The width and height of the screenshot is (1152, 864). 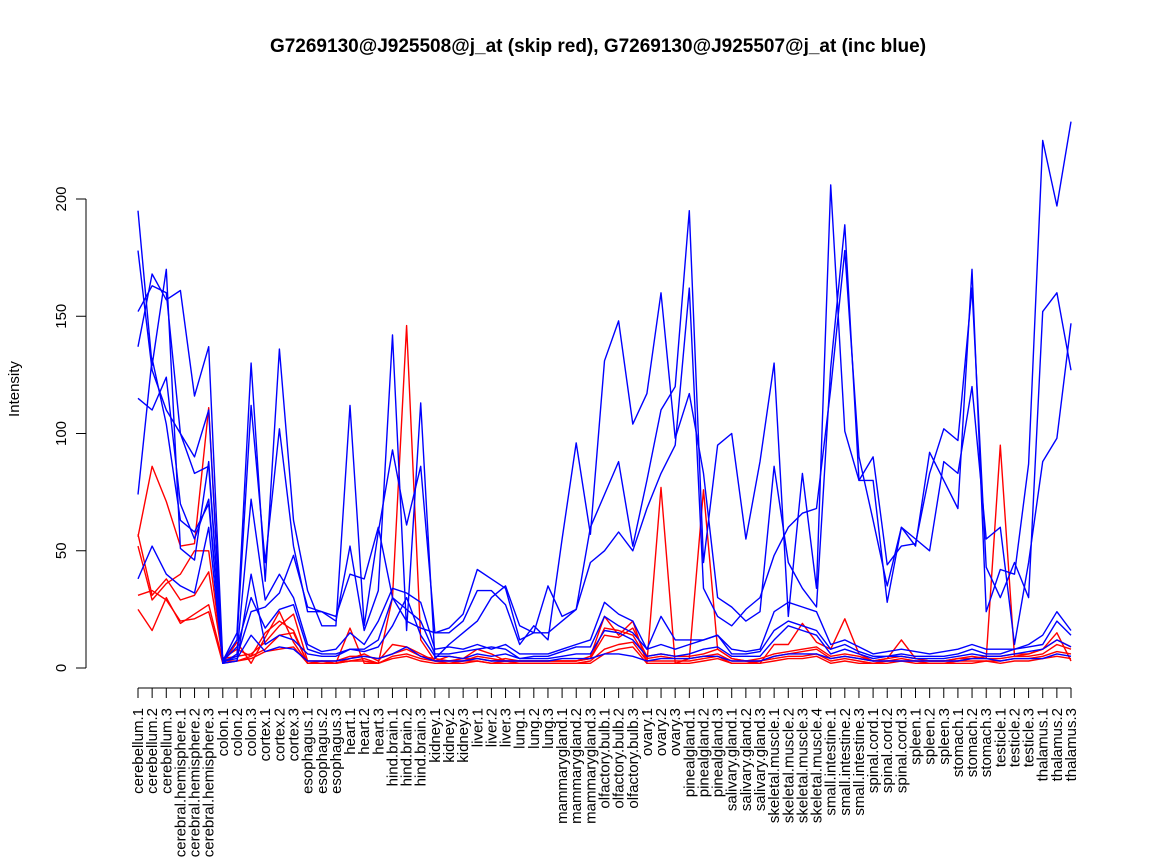 I want to click on x-tick-label: small.intestine.1, so click(x=831, y=762).